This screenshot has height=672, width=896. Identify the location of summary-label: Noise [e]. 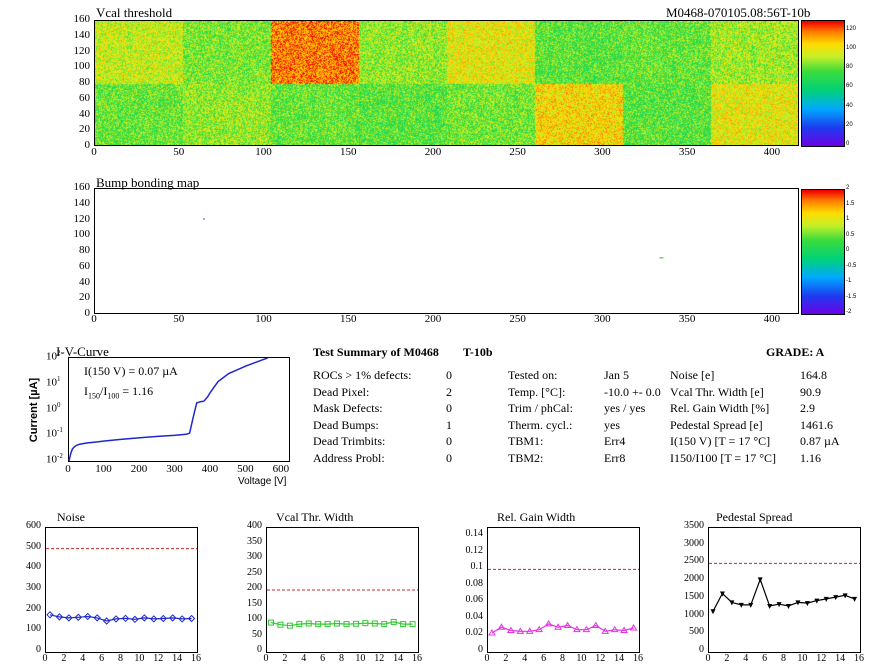
(692, 375).